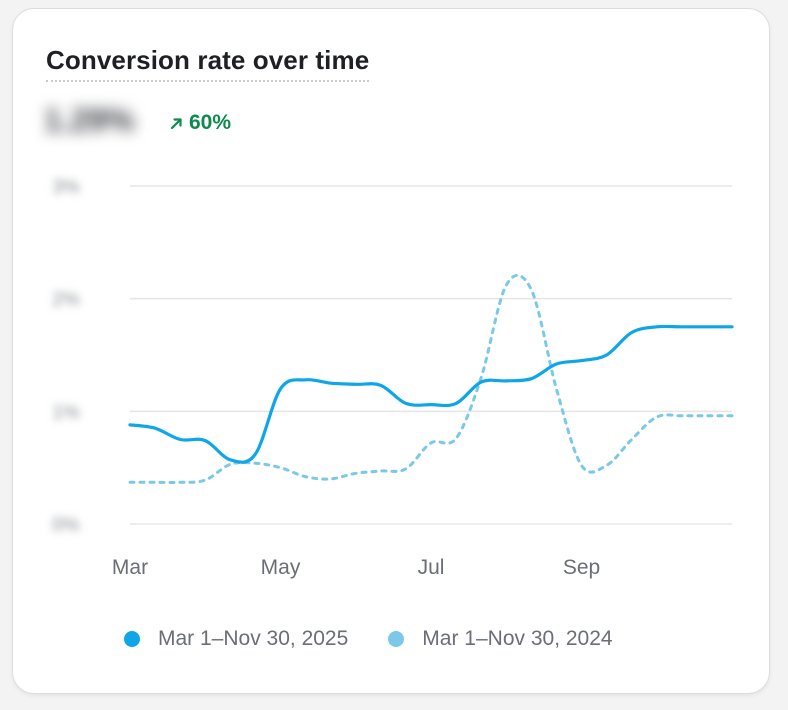 The width and height of the screenshot is (788, 710). I want to click on x-axis-ticks: Mar May Jul Sep, so click(356, 567).